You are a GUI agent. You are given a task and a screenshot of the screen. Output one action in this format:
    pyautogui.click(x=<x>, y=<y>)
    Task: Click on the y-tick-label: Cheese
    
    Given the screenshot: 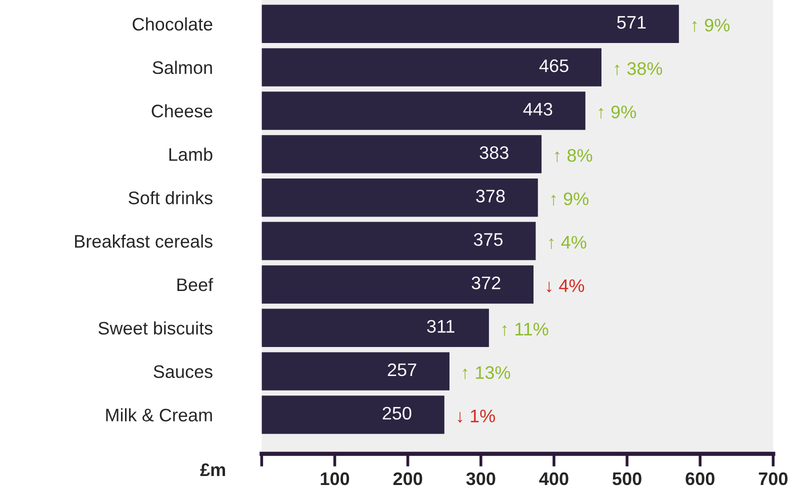 What is the action you would take?
    pyautogui.click(x=182, y=111)
    